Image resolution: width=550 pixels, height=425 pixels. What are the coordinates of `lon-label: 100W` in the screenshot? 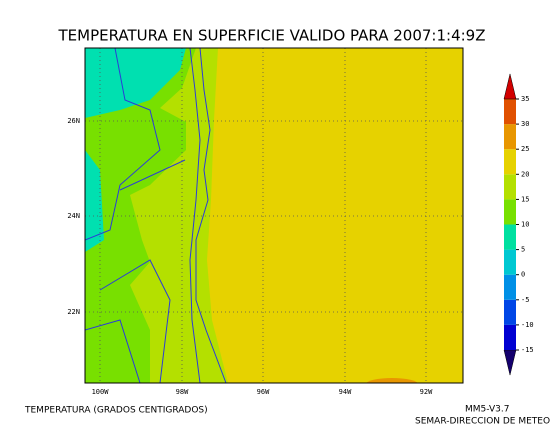 It's located at (101, 392).